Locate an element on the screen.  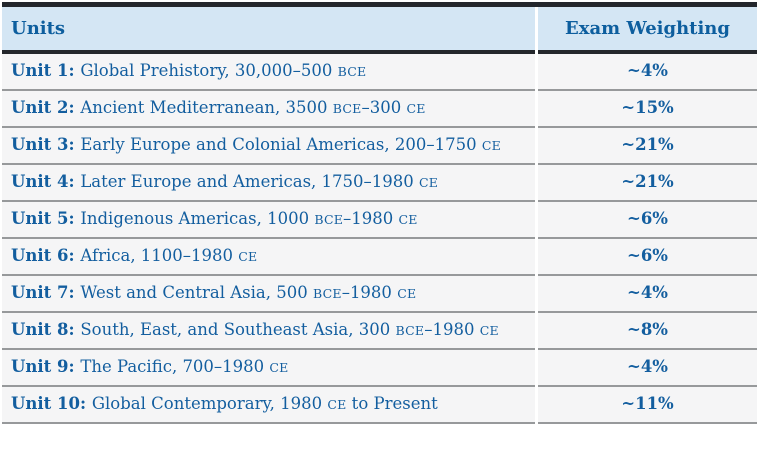
description-text: Ancient Mediterranean, 3500 is located at coordinates (206, 108).